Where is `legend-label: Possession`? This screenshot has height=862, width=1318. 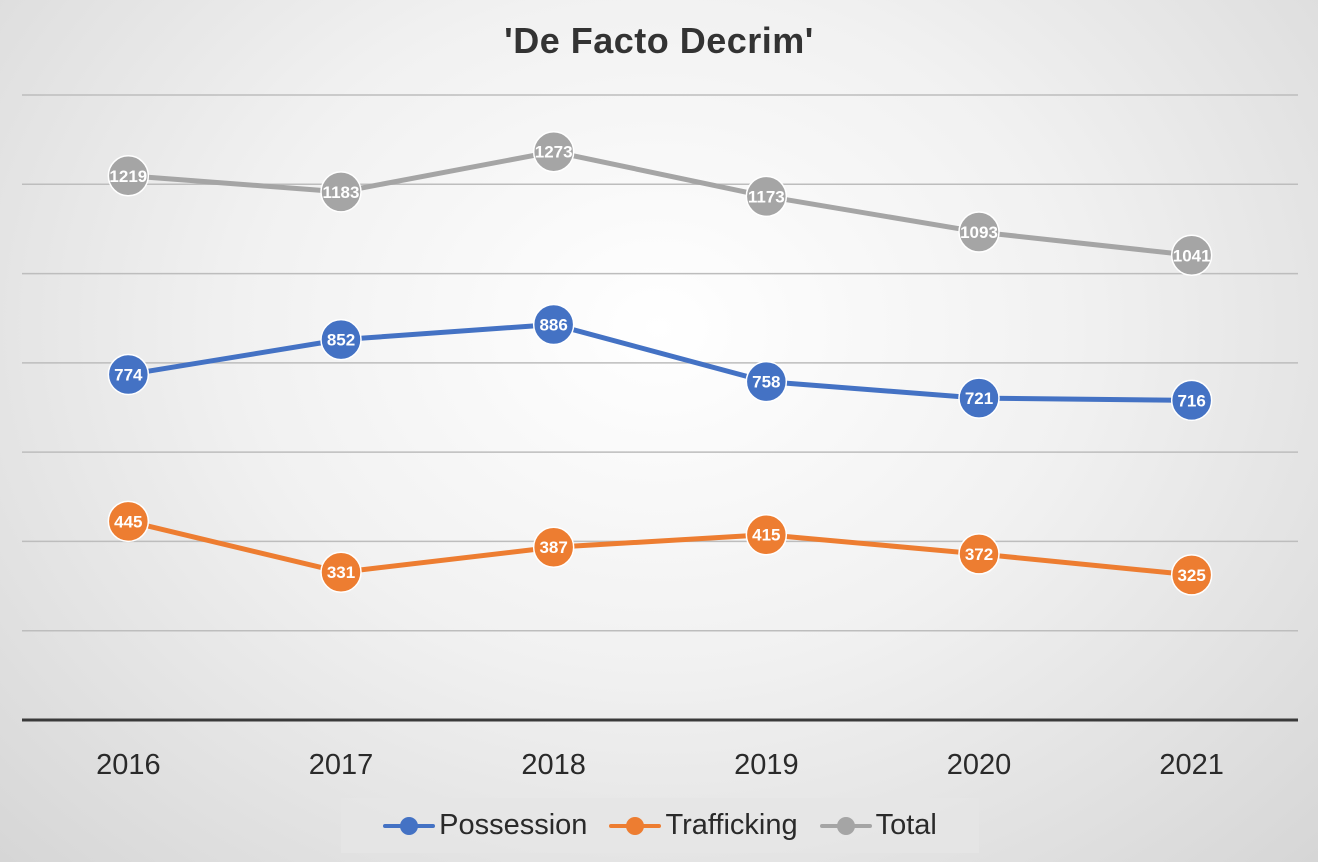
legend-label: Possession is located at coordinates (513, 825).